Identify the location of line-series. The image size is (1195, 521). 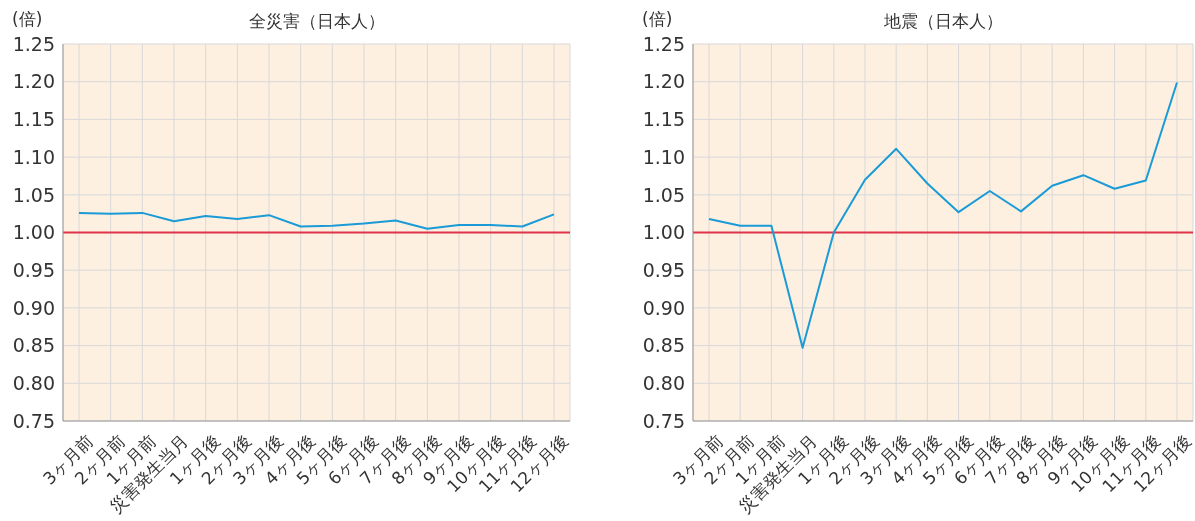
(316, 220).